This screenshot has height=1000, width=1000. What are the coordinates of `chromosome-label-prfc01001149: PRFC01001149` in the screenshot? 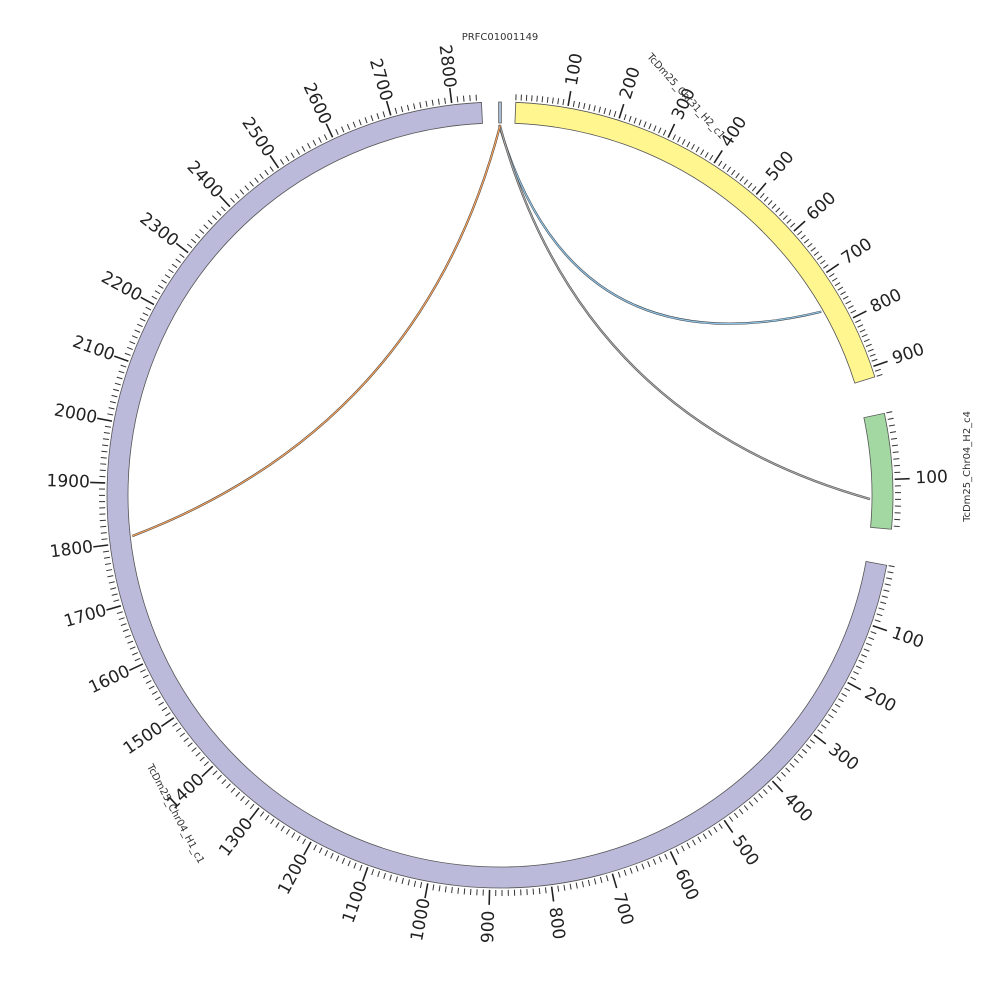 It's located at (500, 37).